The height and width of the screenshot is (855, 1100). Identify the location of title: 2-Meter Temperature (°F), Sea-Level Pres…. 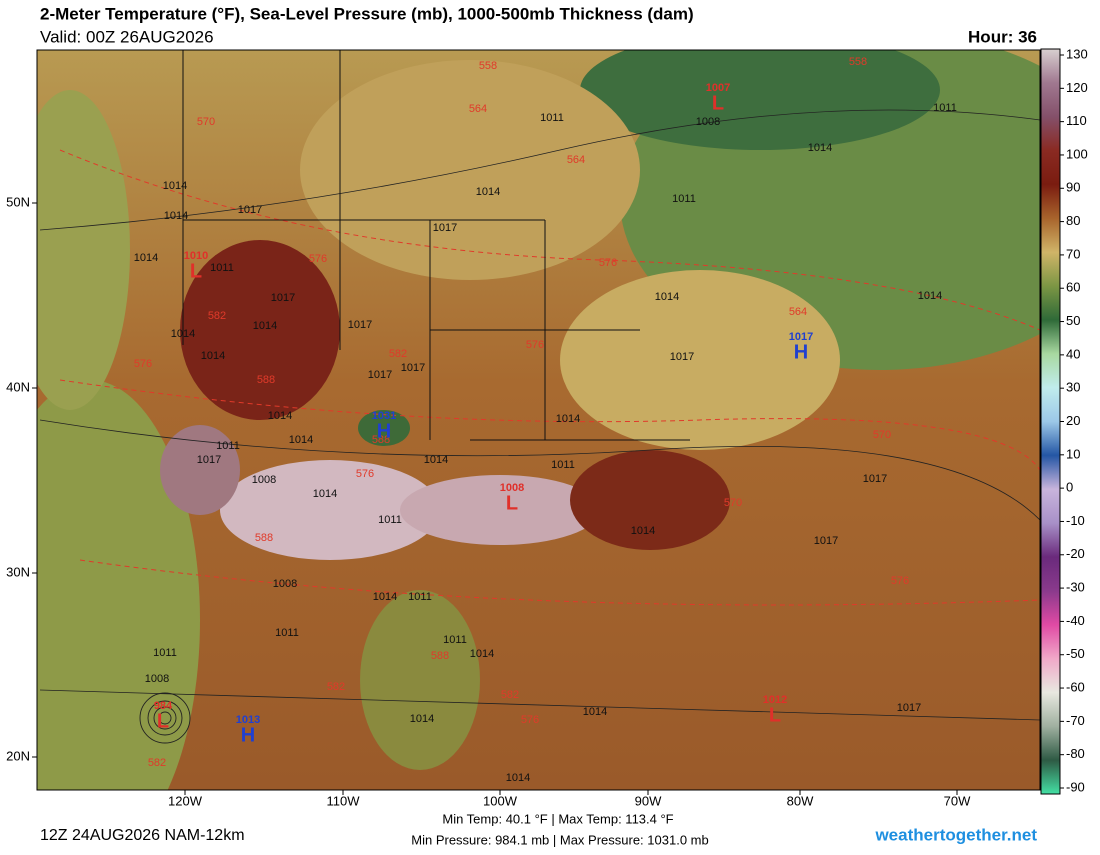
(367, 13).